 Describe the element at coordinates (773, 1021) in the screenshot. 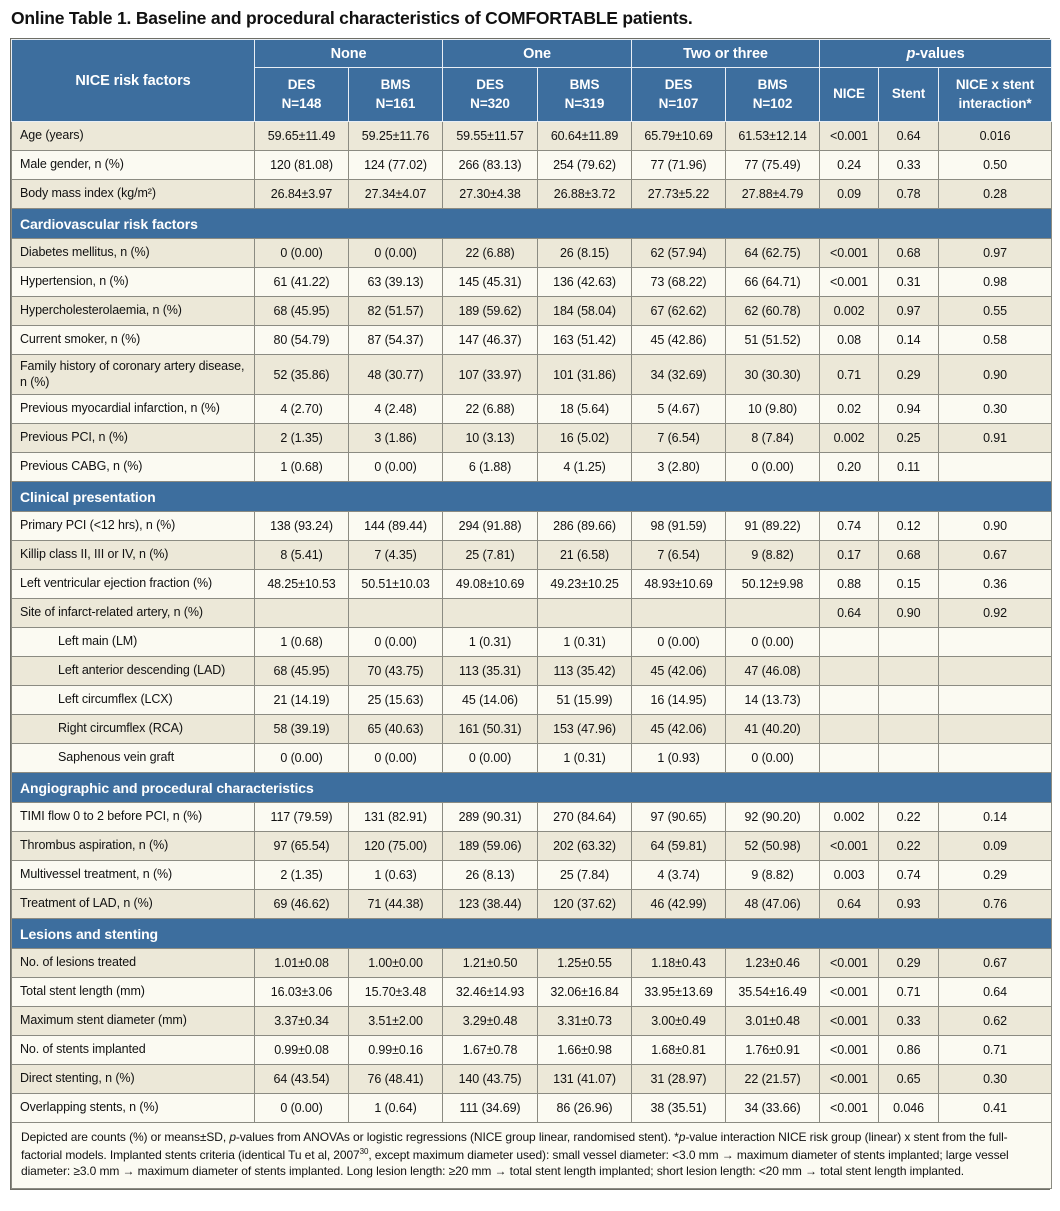

I see `value-cell: 3.01±0.48` at that location.